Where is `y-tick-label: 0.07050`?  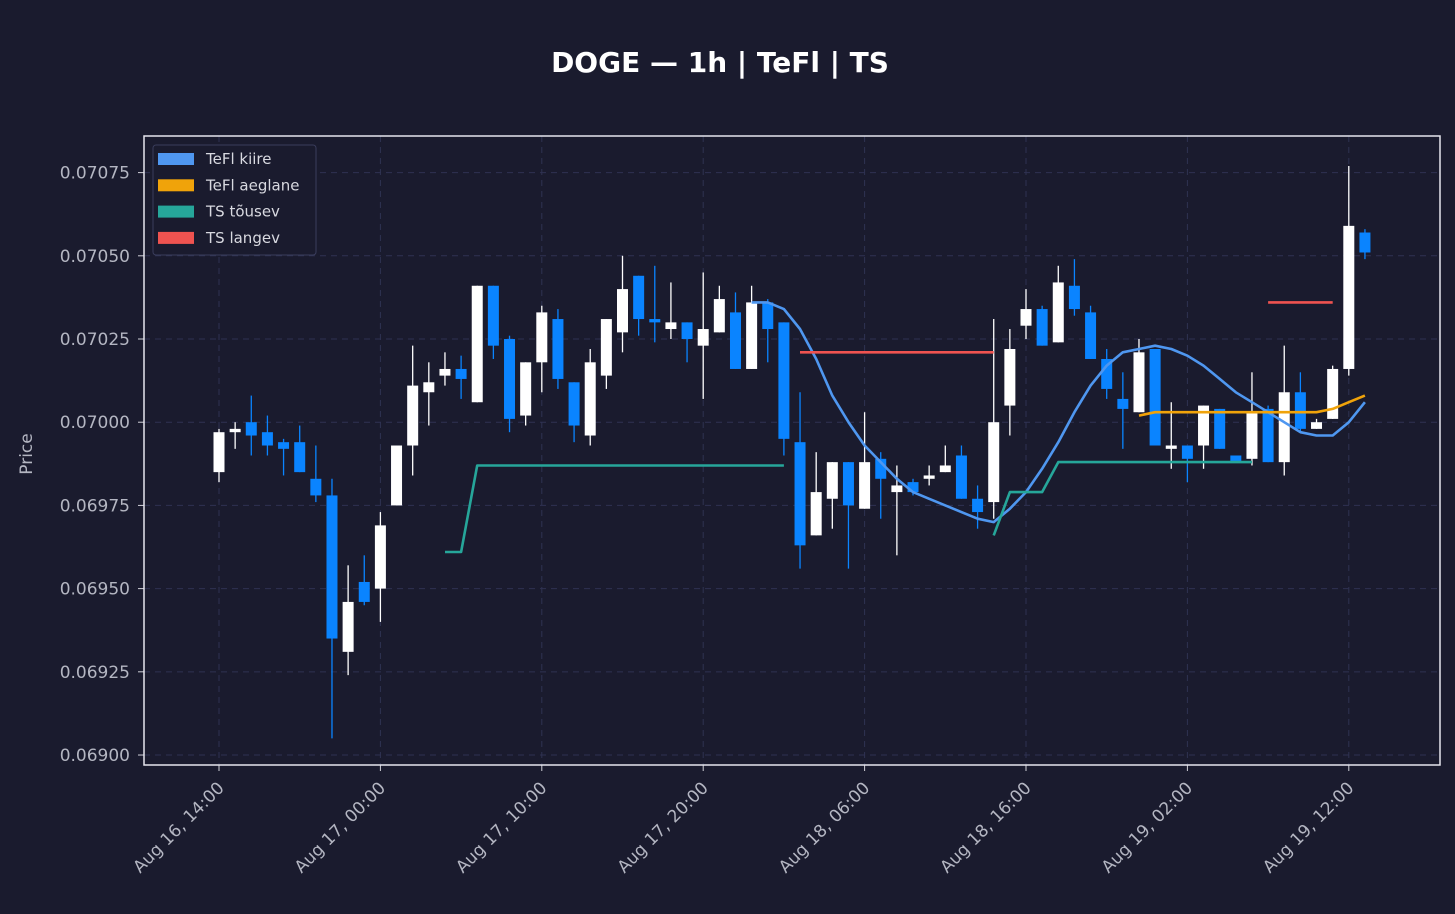
y-tick-label: 0.07050 is located at coordinates (95, 257).